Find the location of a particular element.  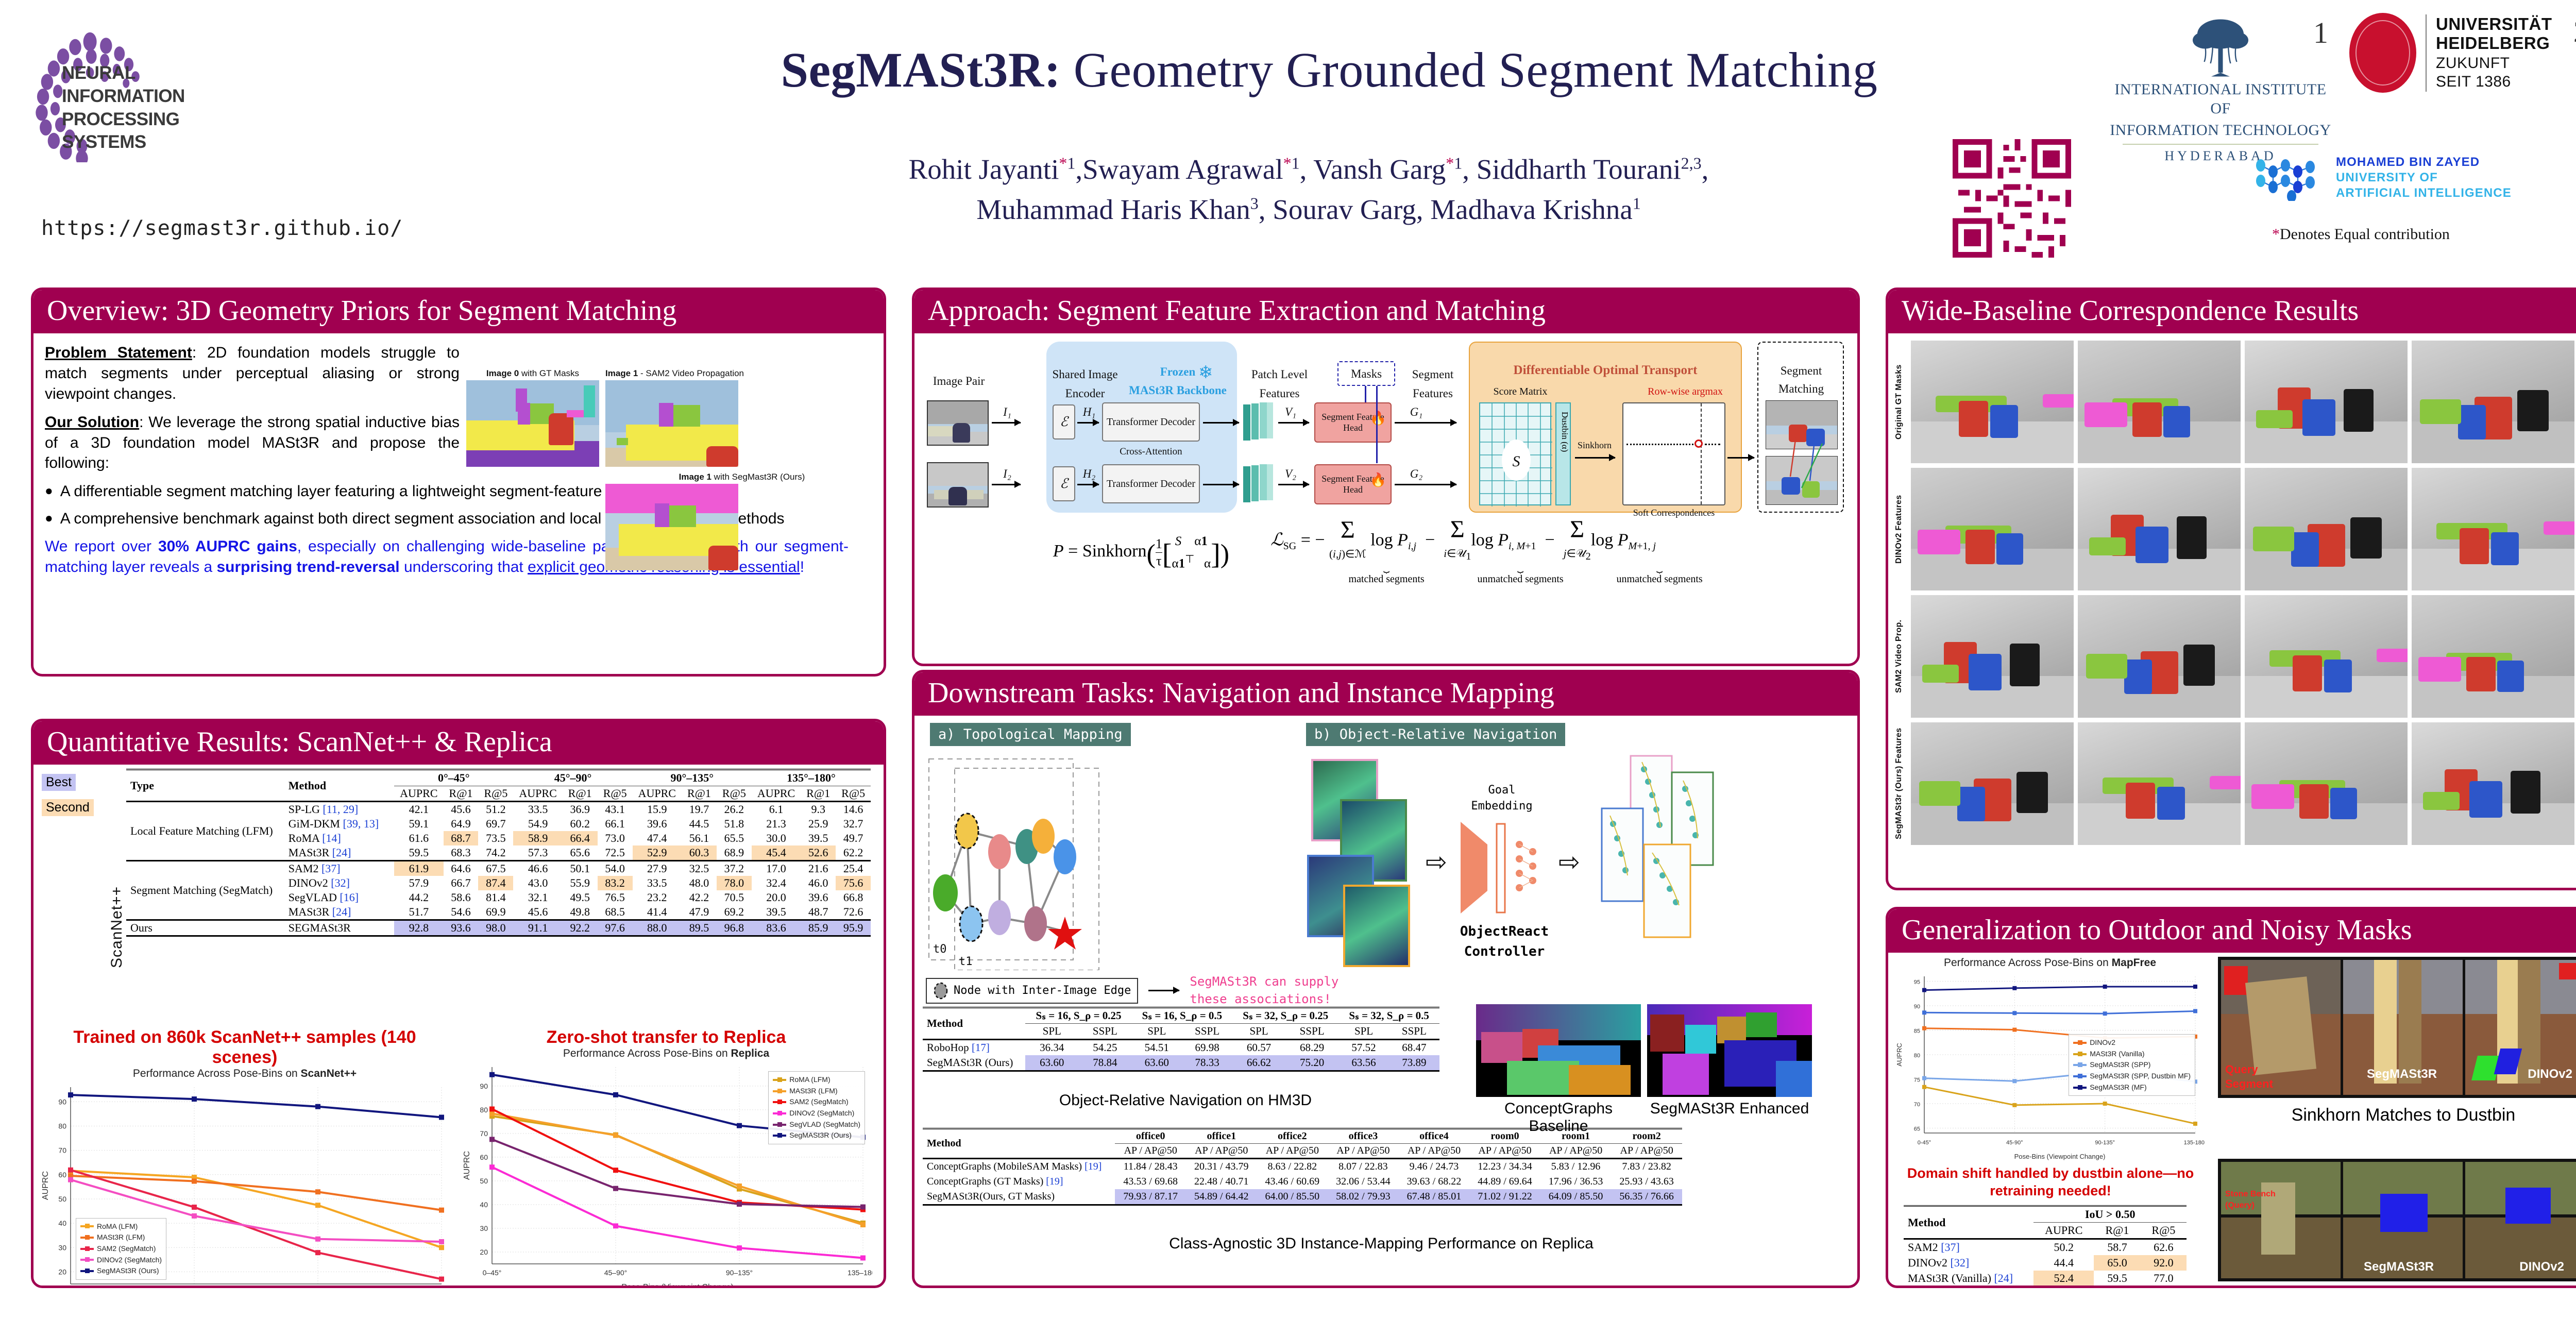

cell: 87.4 is located at coordinates (496, 883).